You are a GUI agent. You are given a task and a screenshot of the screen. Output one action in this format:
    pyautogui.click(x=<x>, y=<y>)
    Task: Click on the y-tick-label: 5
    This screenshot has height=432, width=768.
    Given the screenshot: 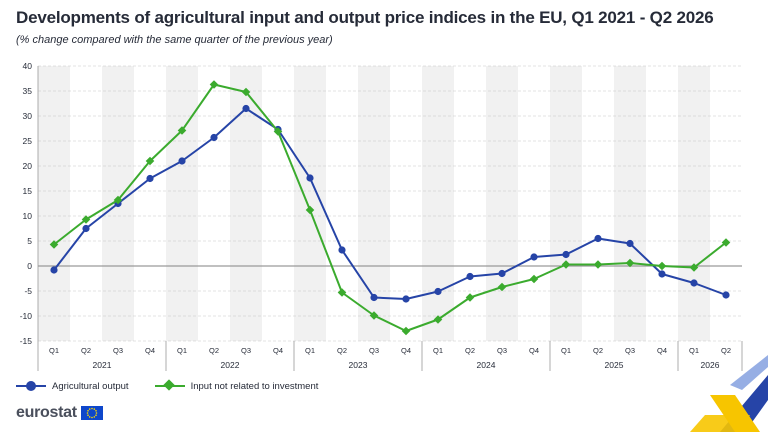 What is the action you would take?
    pyautogui.click(x=29, y=241)
    